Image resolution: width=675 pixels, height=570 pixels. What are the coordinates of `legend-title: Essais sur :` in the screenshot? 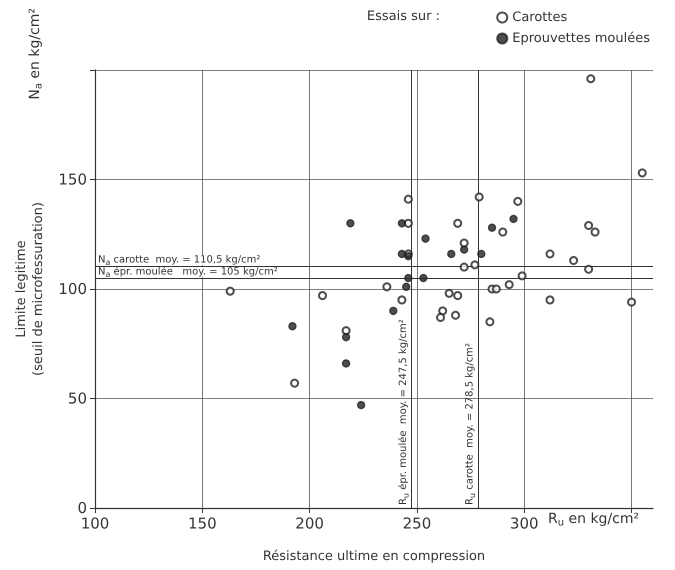 It's located at (403, 16).